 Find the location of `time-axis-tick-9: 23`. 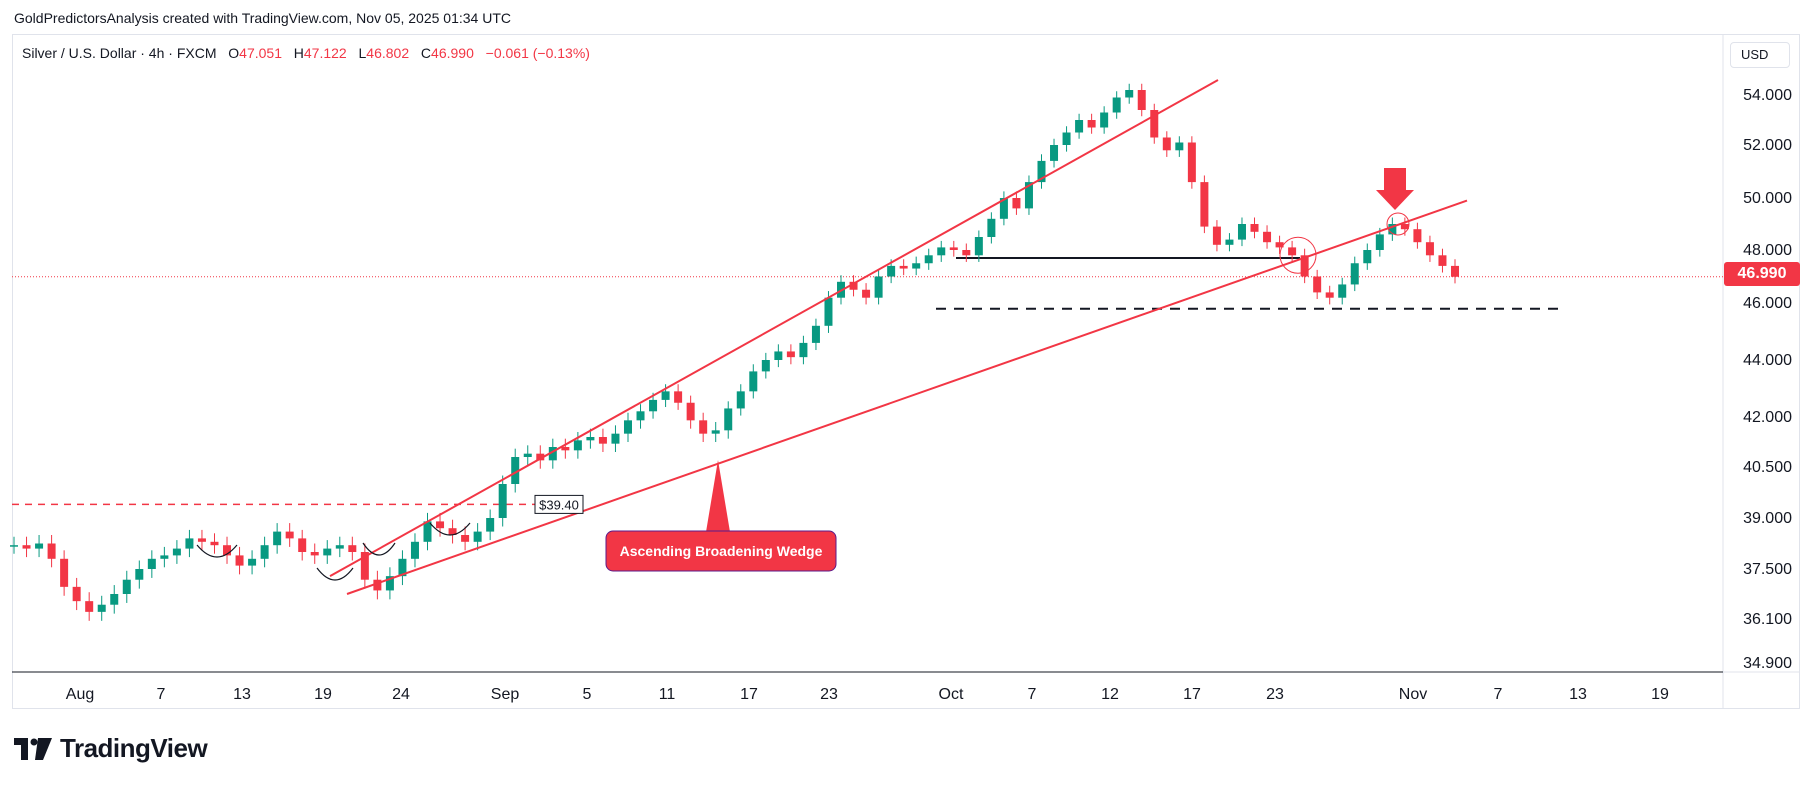

time-axis-tick-9: 23 is located at coordinates (829, 694).